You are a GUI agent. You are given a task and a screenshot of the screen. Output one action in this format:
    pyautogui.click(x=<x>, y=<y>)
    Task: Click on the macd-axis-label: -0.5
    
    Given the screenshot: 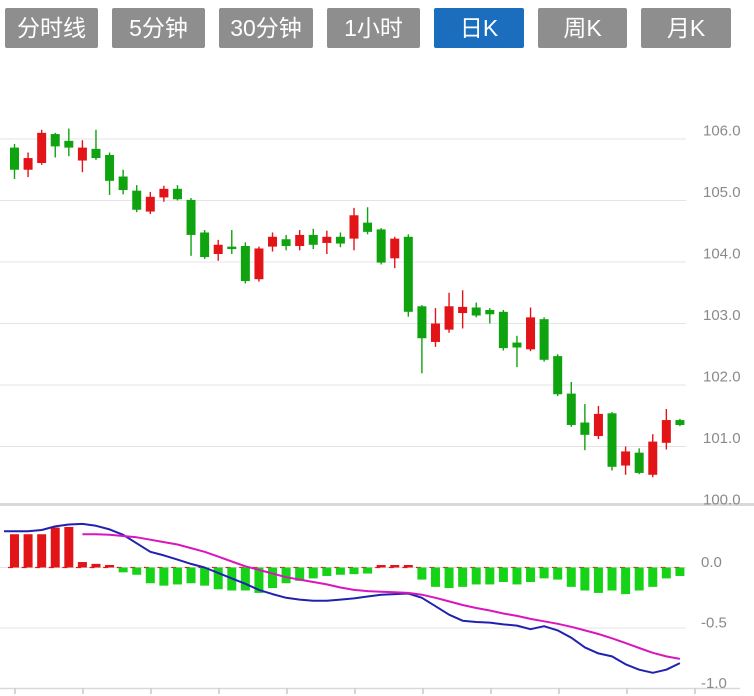 What is the action you would take?
    pyautogui.click(x=714, y=623)
    